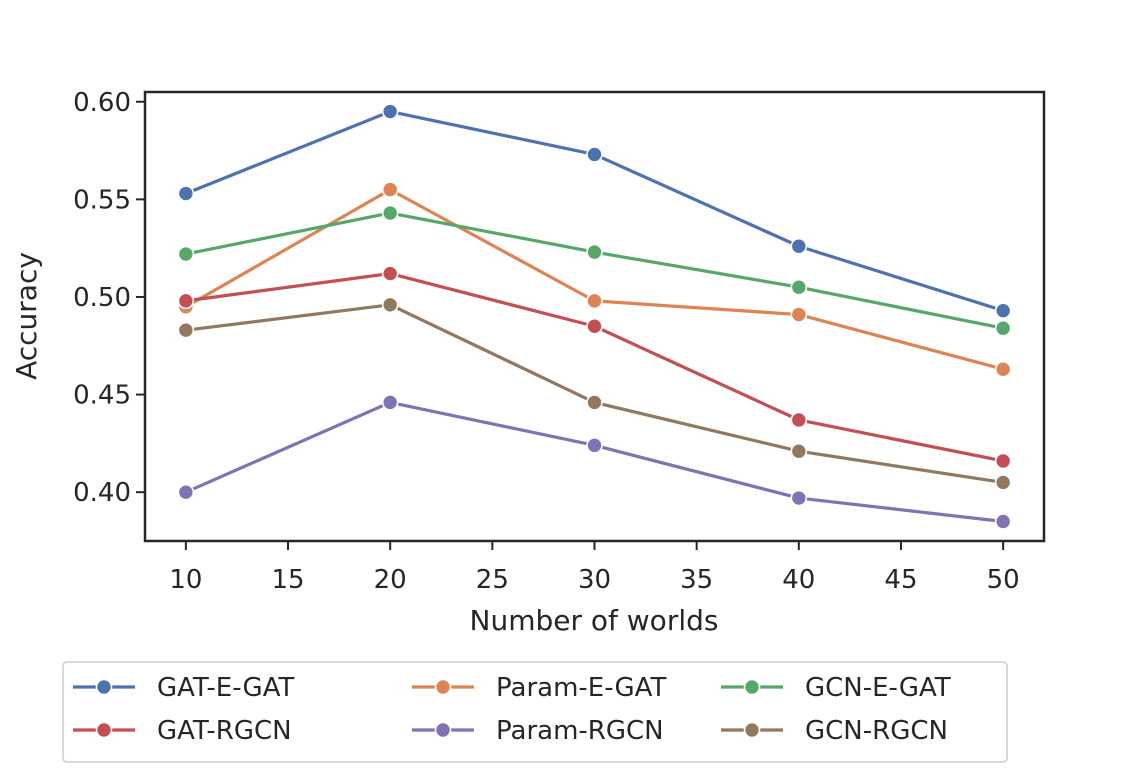 The height and width of the screenshot is (771, 1134). What do you see at coordinates (594, 580) in the screenshot?
I see `x-tick-label: 30` at bounding box center [594, 580].